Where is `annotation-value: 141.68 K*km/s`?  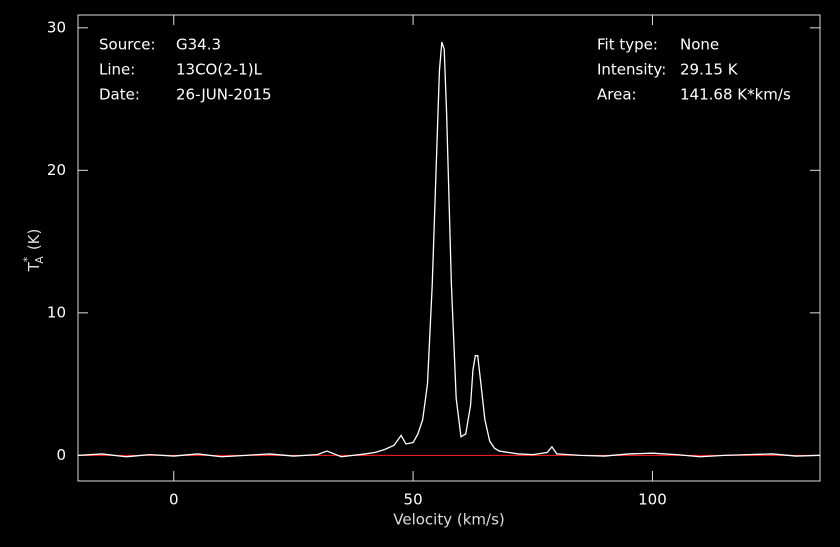
annotation-value: 141.68 K*km/s is located at coordinates (735, 95).